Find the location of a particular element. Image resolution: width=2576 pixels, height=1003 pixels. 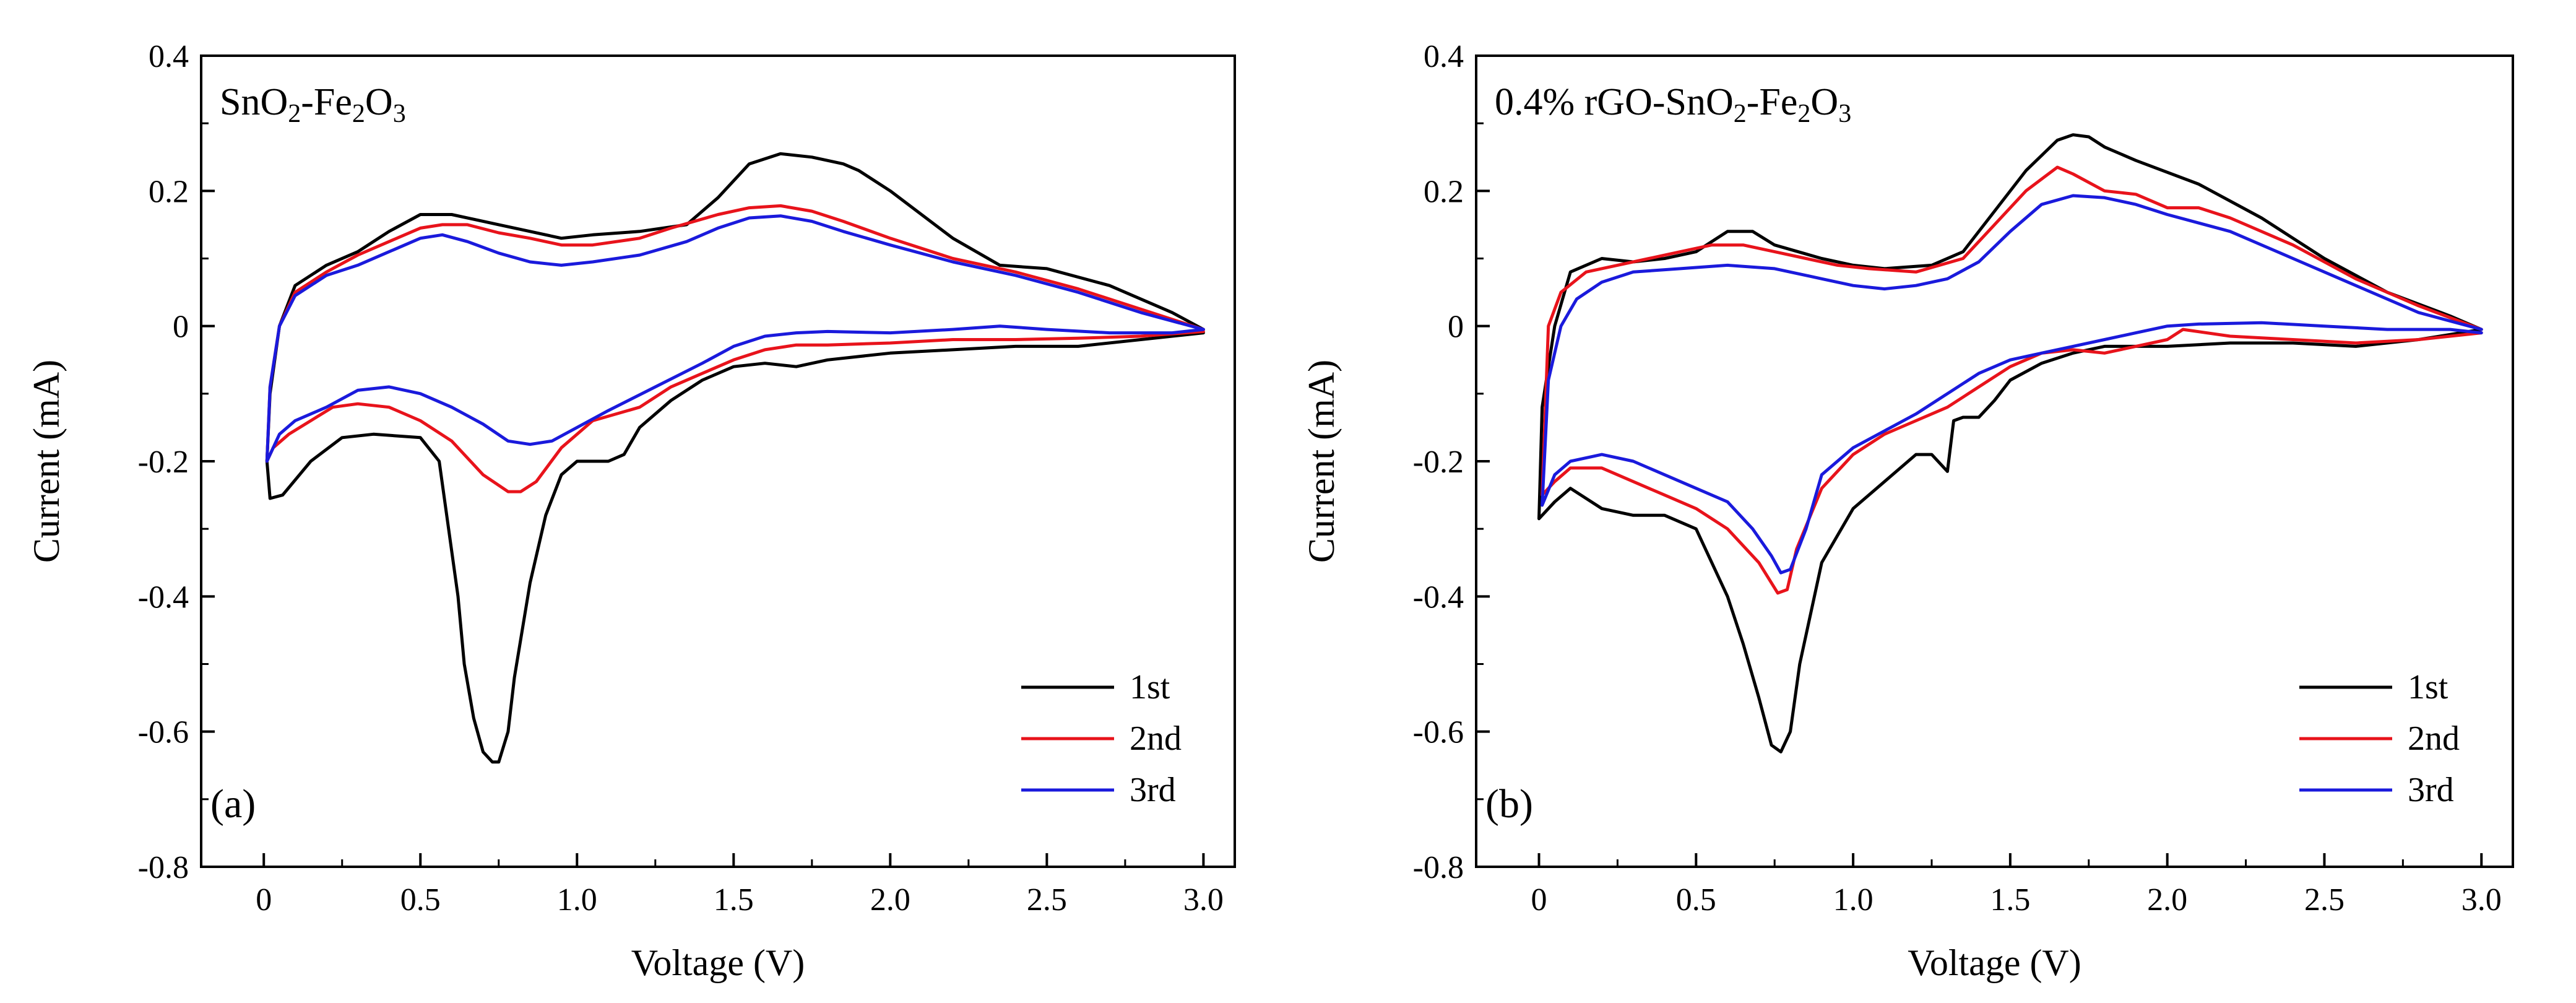

panel-label: (a) is located at coordinates (233, 804).